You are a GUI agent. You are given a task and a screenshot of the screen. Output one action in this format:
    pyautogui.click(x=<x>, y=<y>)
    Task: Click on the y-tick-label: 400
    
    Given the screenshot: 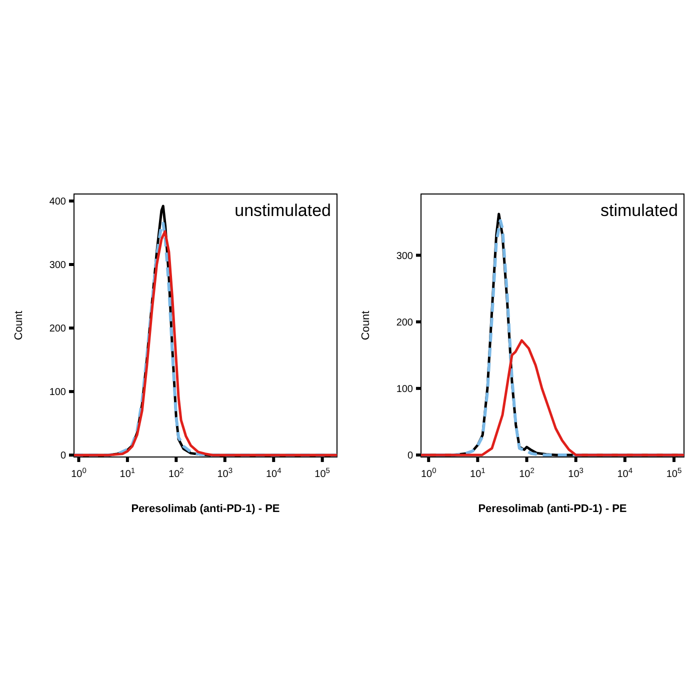 What is the action you would take?
    pyautogui.click(x=57, y=202)
    